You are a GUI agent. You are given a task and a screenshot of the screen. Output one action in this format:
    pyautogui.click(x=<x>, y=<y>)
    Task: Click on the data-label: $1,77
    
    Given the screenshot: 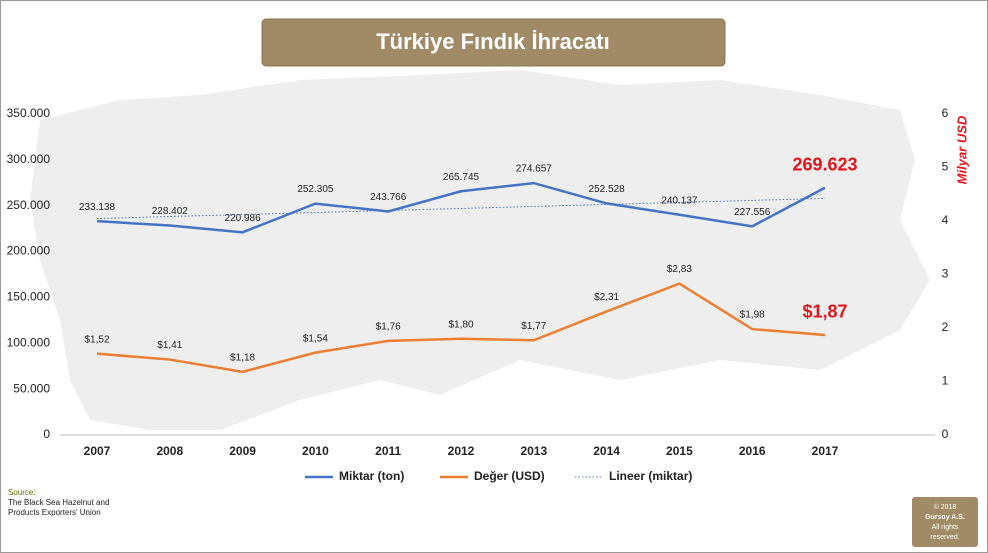 What is the action you would take?
    pyautogui.click(x=533, y=326)
    